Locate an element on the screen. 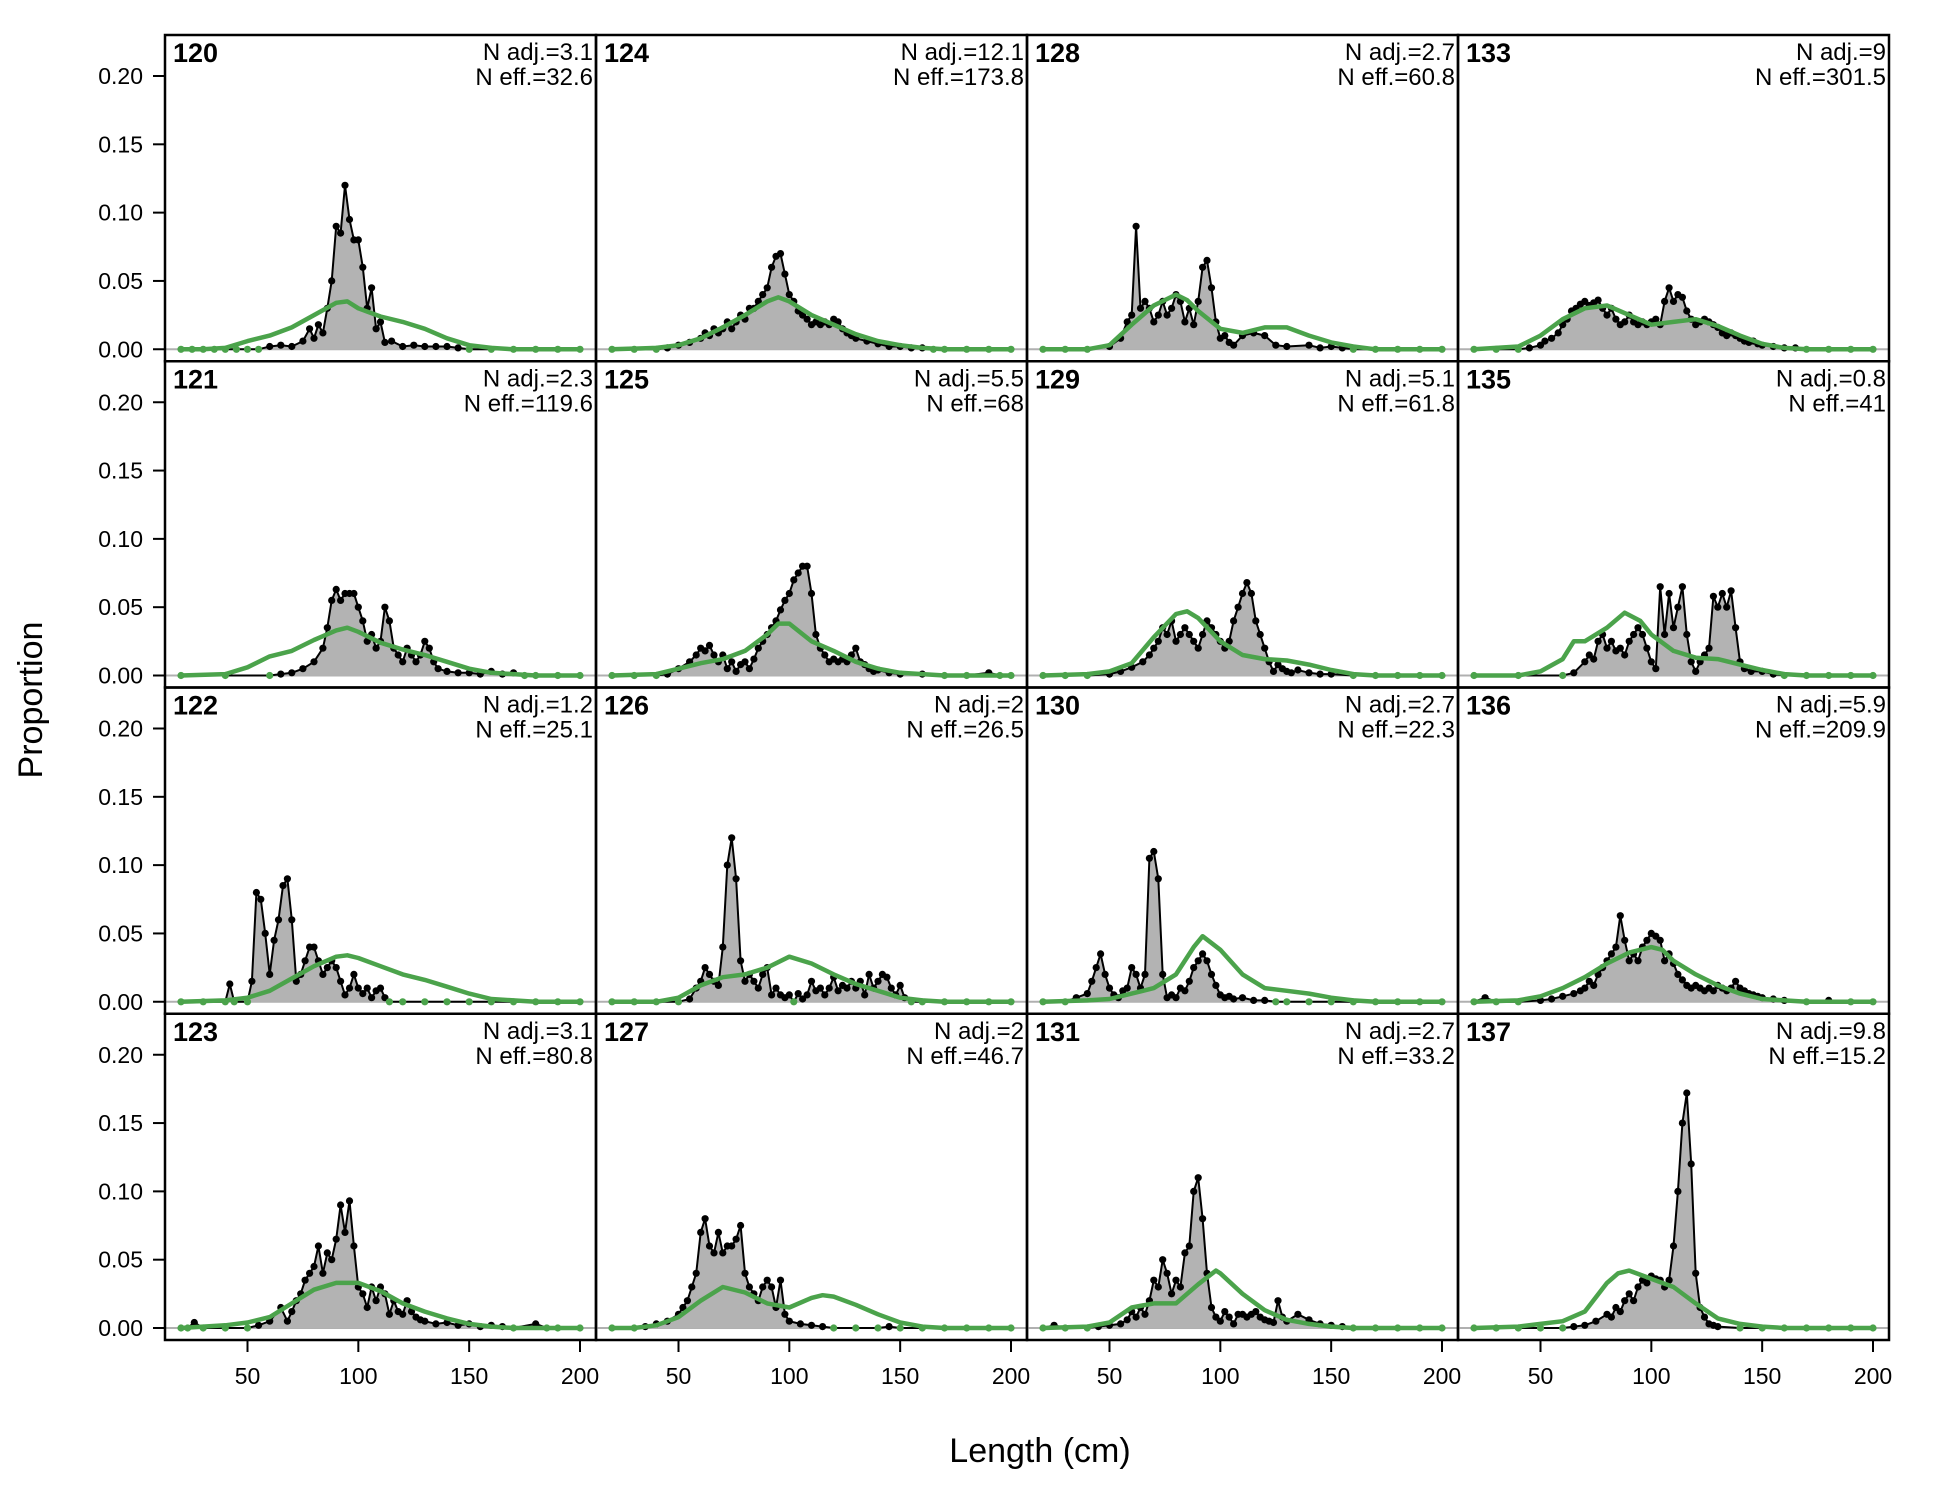  panel-123: 123 N adj.=3.1N eff.=80.8 is located at coordinates (380, 1177).